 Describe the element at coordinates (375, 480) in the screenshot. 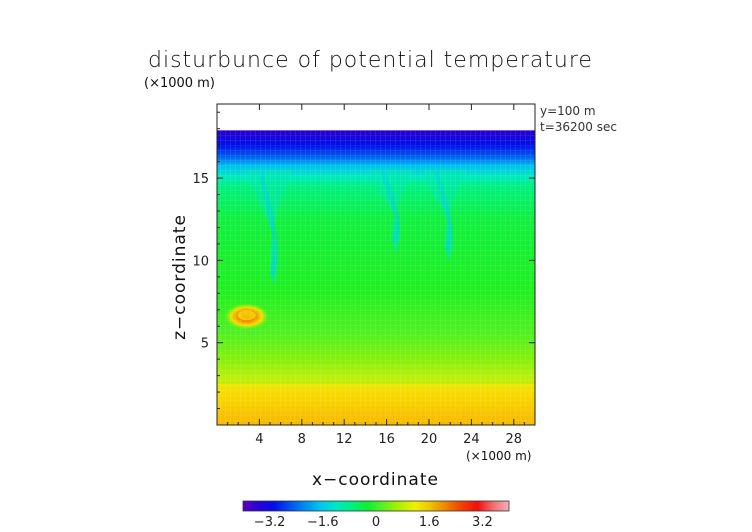

I see `x-axis-label: x−coordinate` at that location.